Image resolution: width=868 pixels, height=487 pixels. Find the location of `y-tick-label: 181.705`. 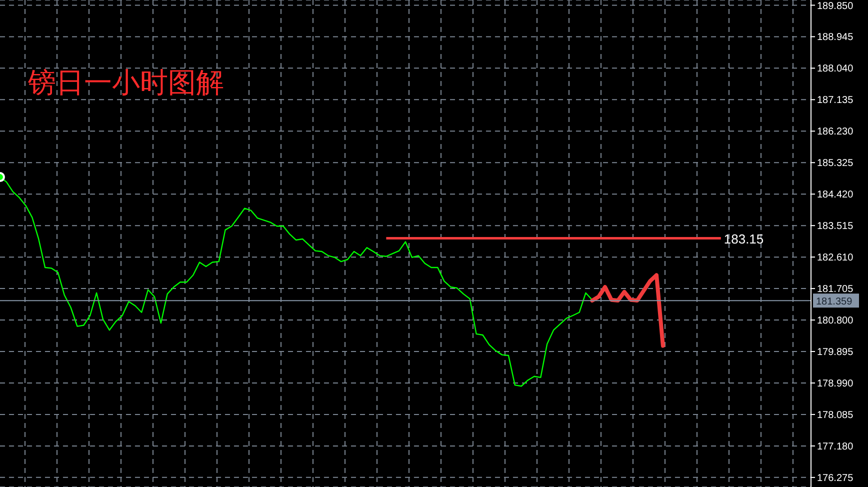

y-tick-label: 181.705 is located at coordinates (835, 290).